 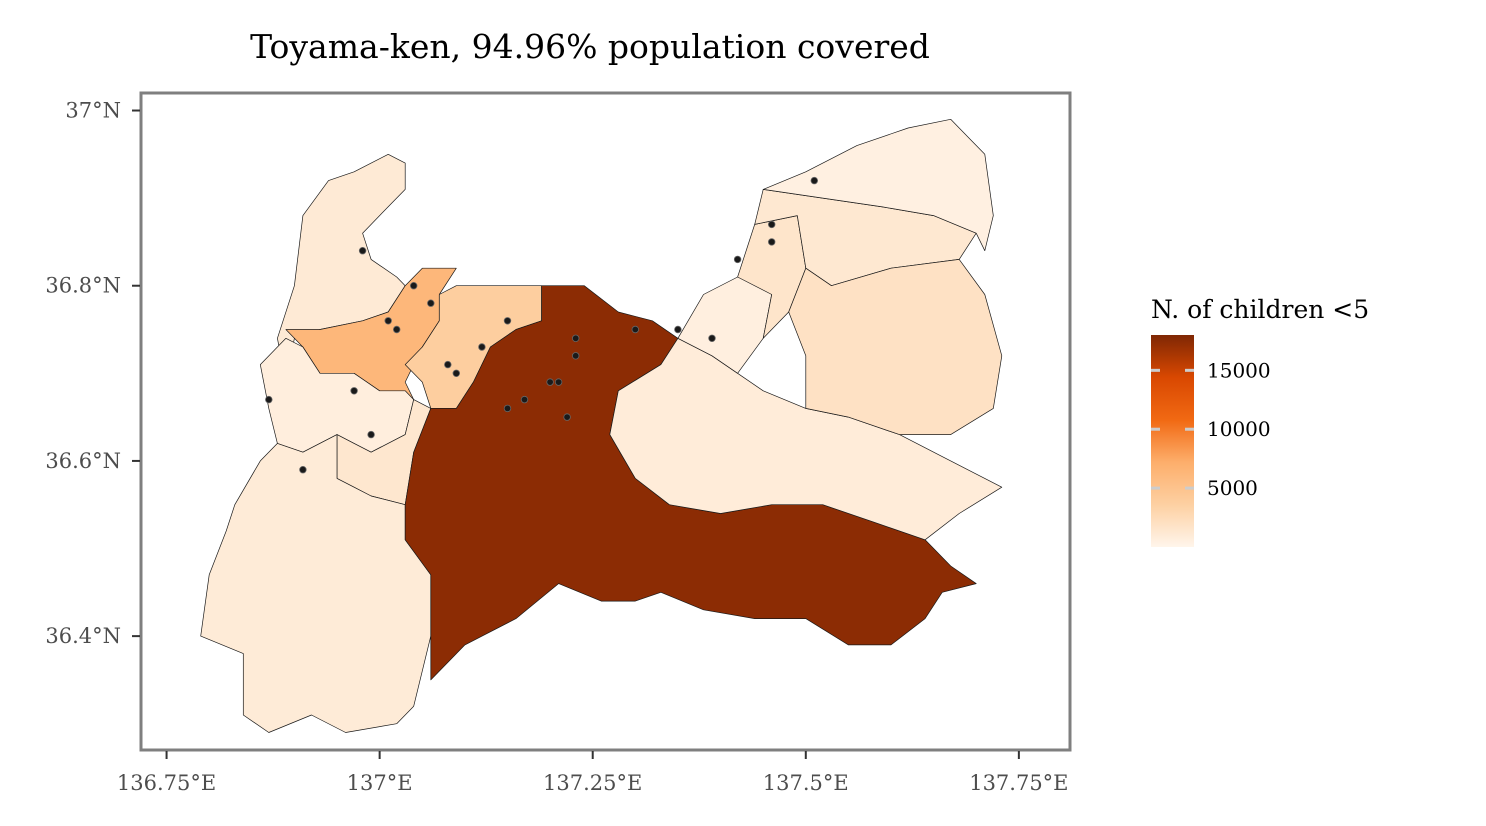 I want to click on y-tick-label: 36.6°N, so click(x=83, y=461).